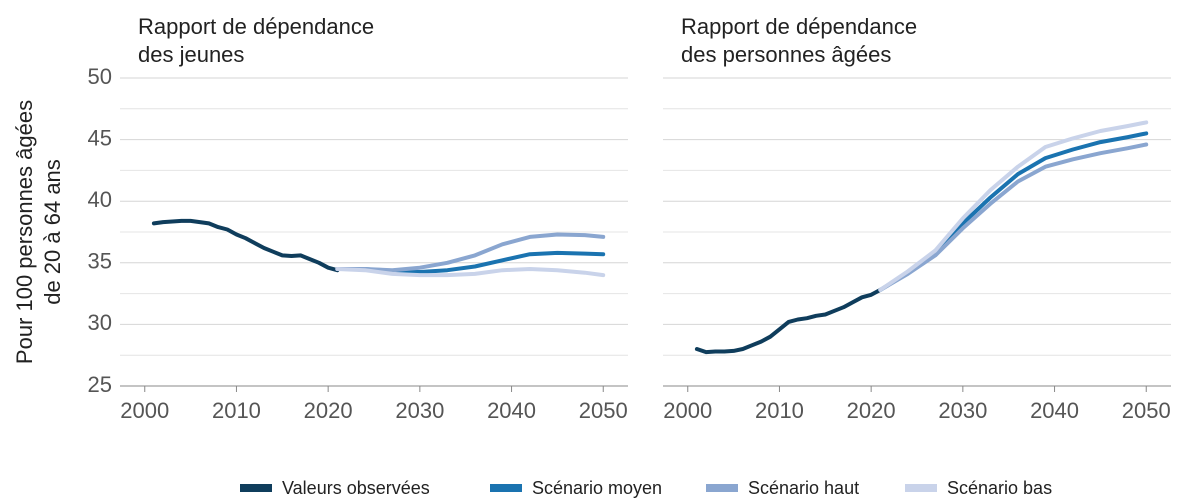  What do you see at coordinates (191, 54) in the screenshot?
I see `chart-title: des jeunes` at bounding box center [191, 54].